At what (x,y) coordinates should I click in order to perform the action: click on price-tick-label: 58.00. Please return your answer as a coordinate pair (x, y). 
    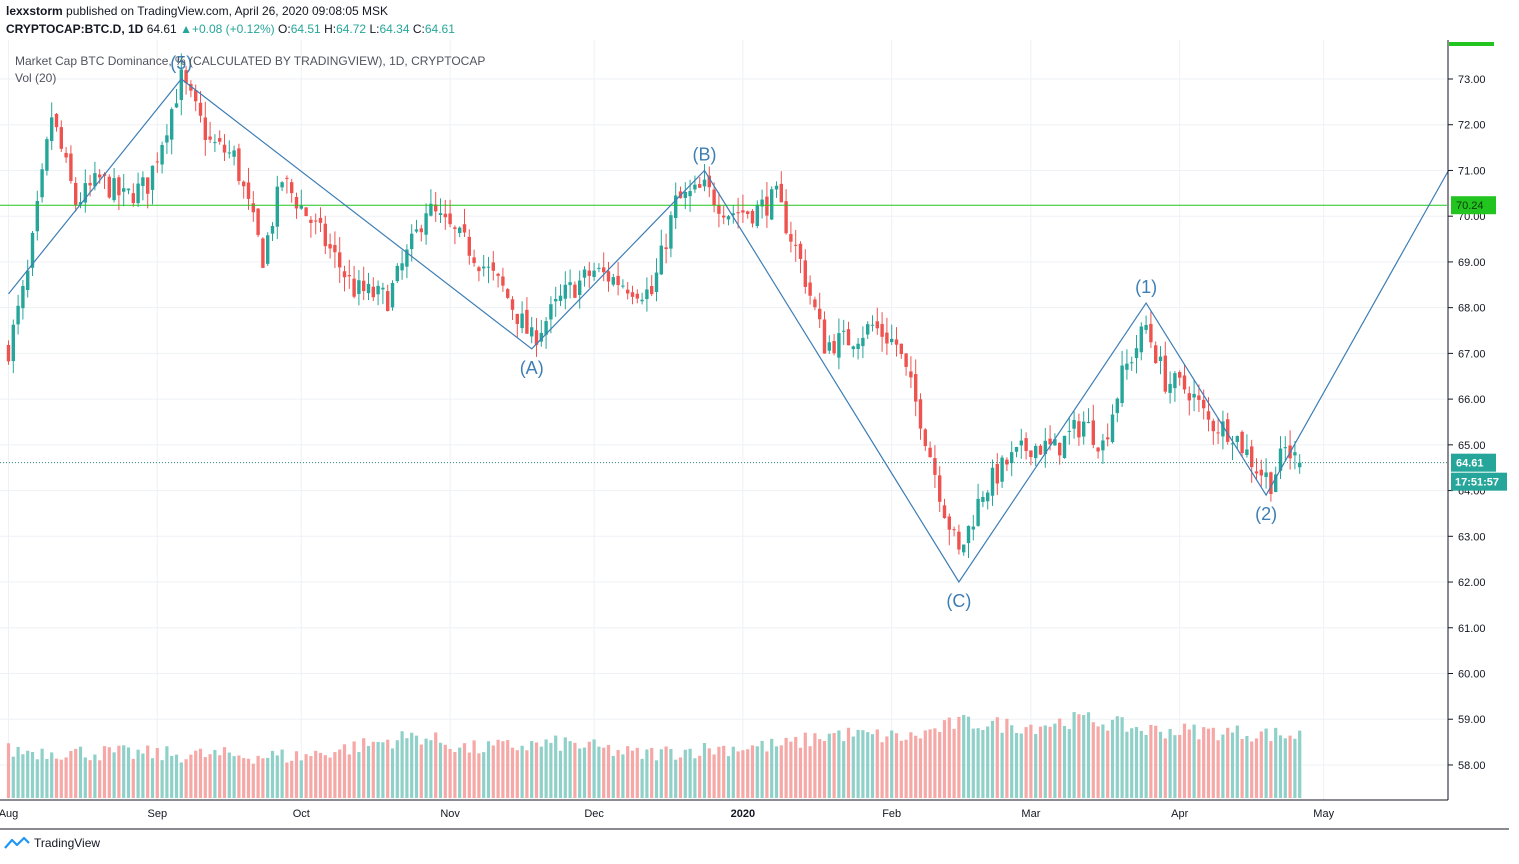
    Looking at the image, I should click on (1472, 766).